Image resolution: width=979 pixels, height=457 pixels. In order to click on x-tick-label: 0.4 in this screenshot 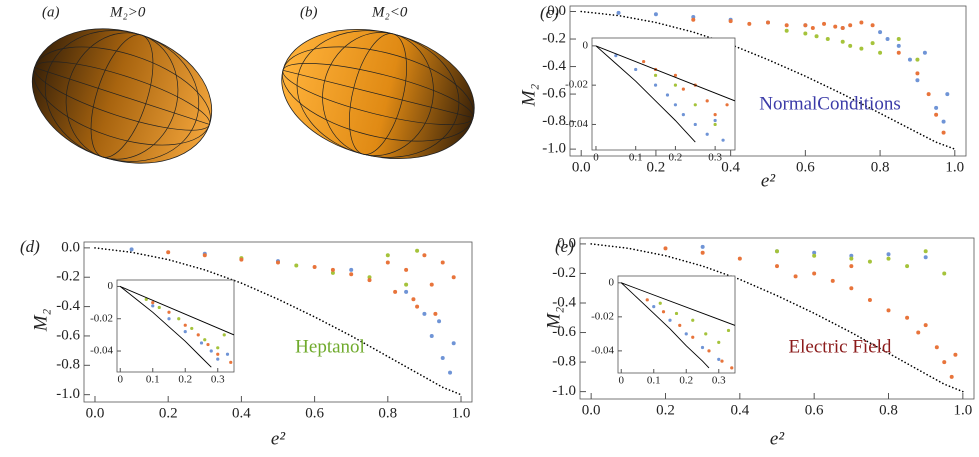, I will do `click(241, 413)`.